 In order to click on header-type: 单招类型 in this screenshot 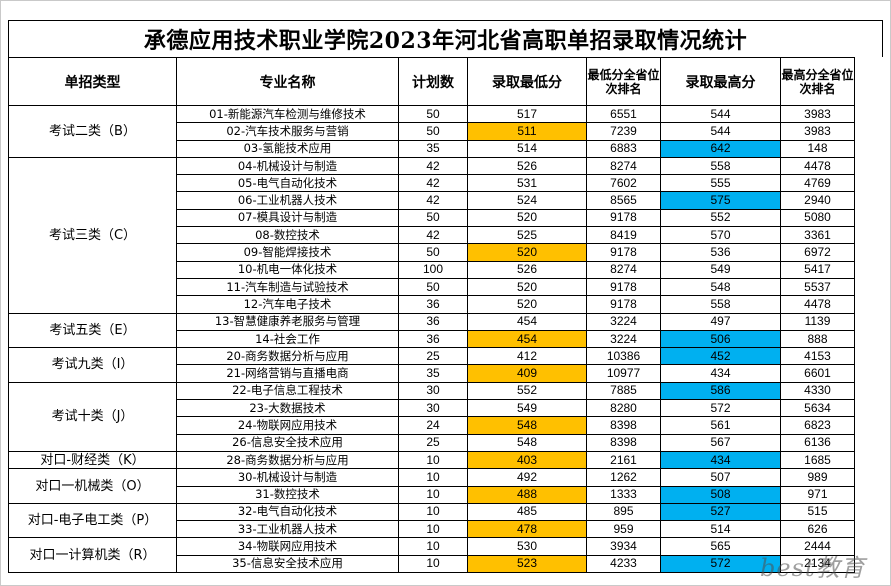, I will do `click(92, 81)`.